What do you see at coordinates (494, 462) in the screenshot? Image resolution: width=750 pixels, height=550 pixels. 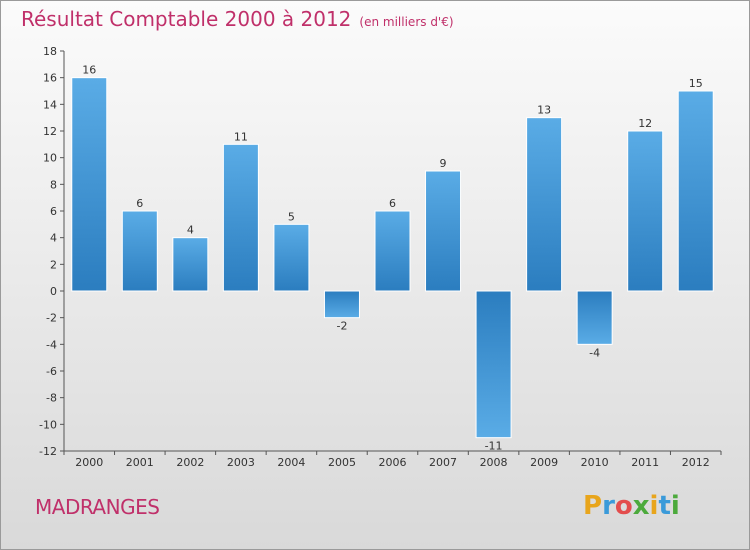 I see `x-tick-label: 2008` at bounding box center [494, 462].